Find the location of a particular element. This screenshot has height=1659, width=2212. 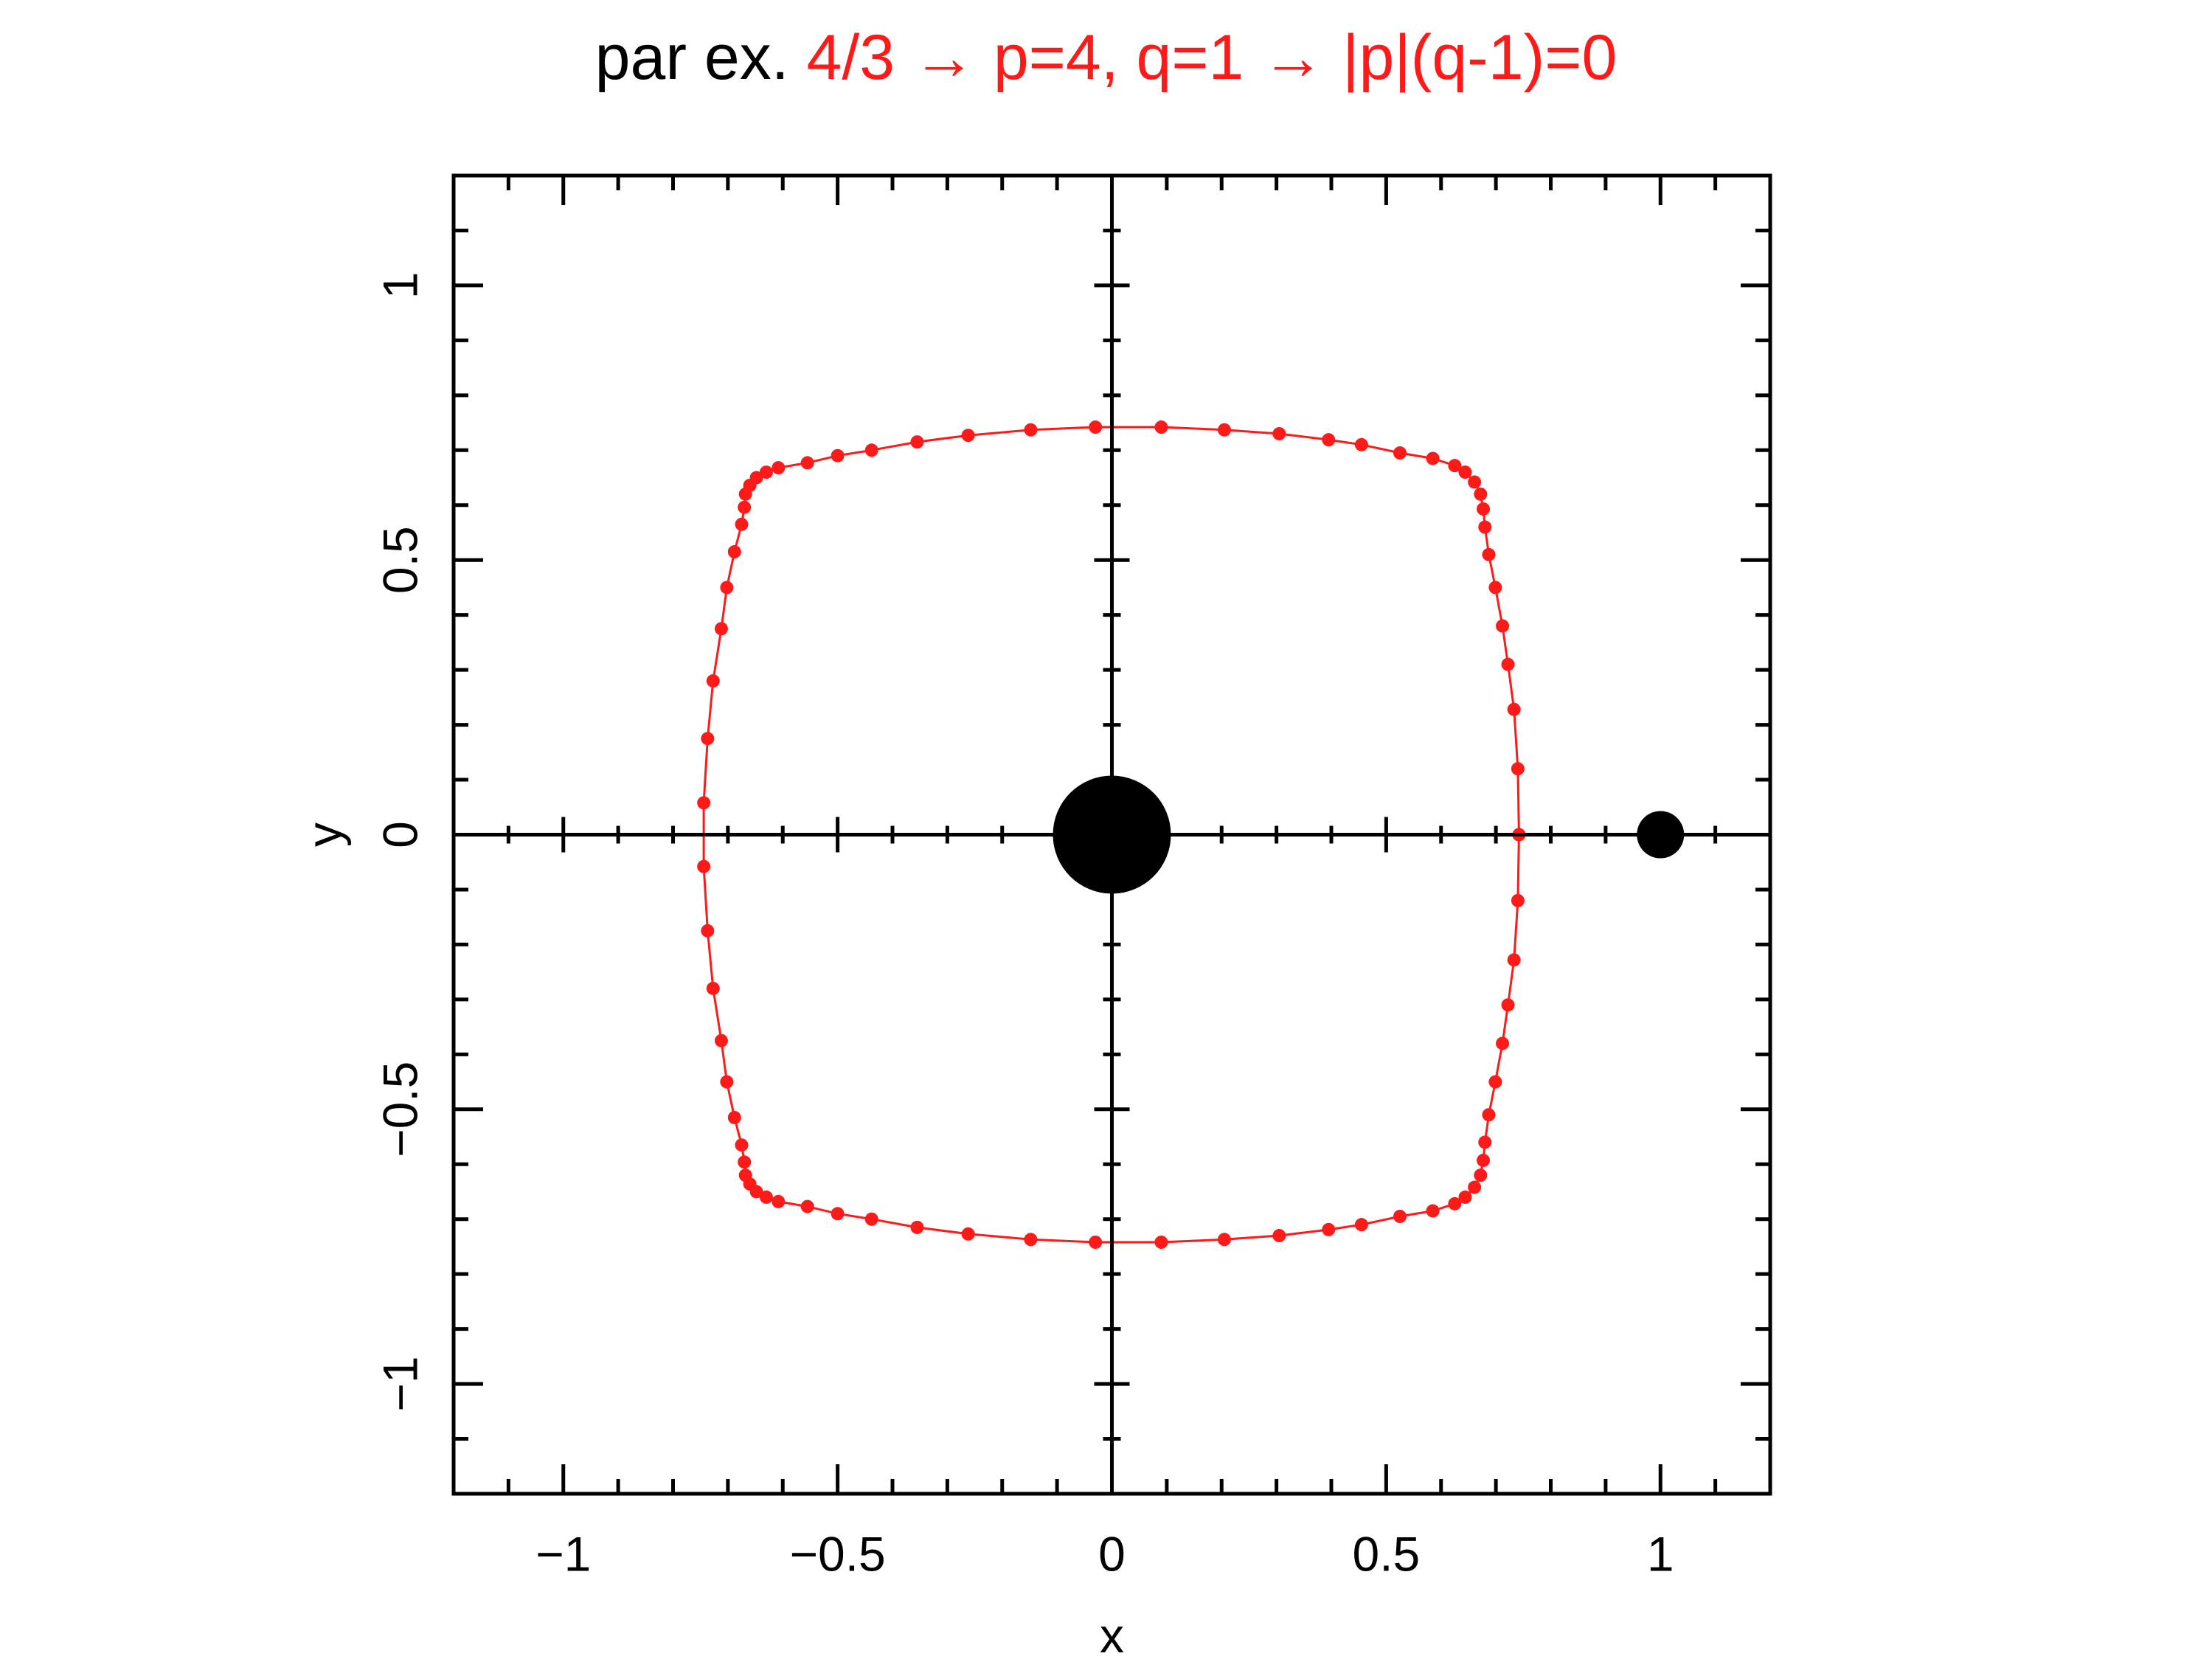

y-tick-label: −0.5 is located at coordinates (399, 1109).